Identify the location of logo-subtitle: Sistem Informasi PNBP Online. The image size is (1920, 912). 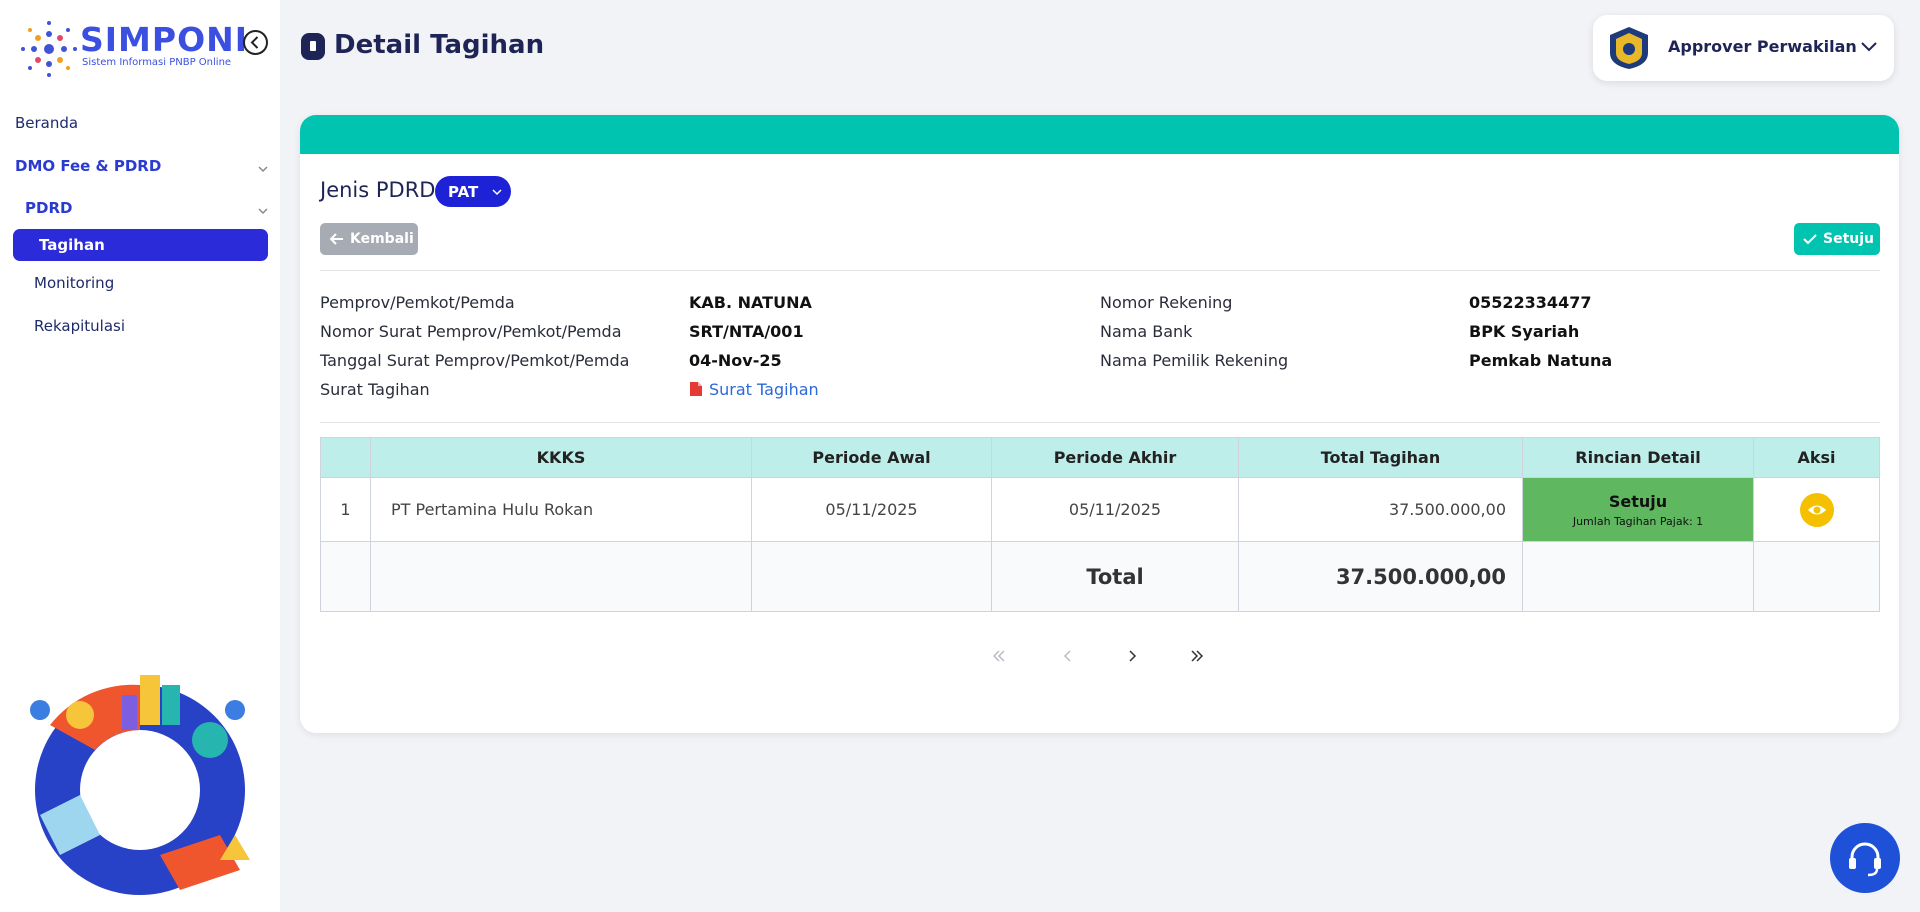
(157, 62).